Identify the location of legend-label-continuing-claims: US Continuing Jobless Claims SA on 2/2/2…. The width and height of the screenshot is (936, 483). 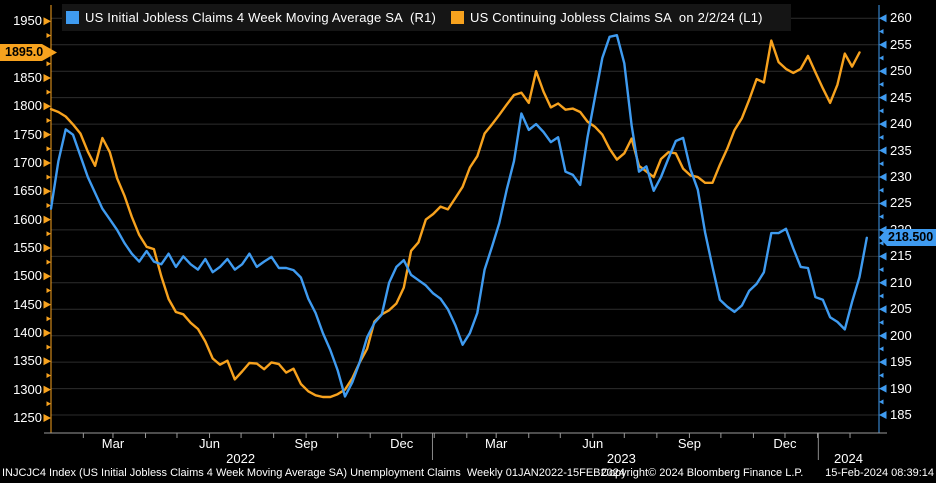
(616, 17).